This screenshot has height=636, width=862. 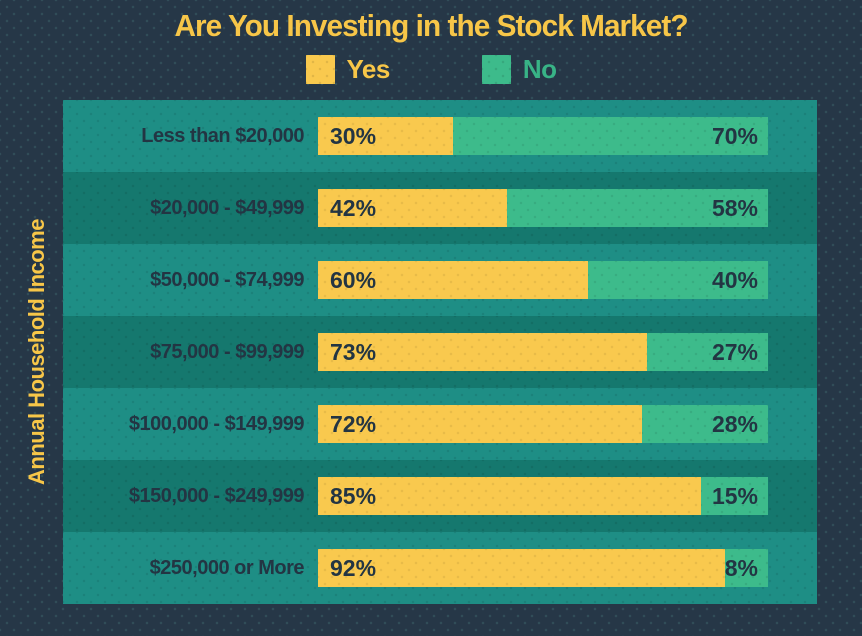 What do you see at coordinates (227, 351) in the screenshot?
I see `category-label: $75,000 - $99,999` at bounding box center [227, 351].